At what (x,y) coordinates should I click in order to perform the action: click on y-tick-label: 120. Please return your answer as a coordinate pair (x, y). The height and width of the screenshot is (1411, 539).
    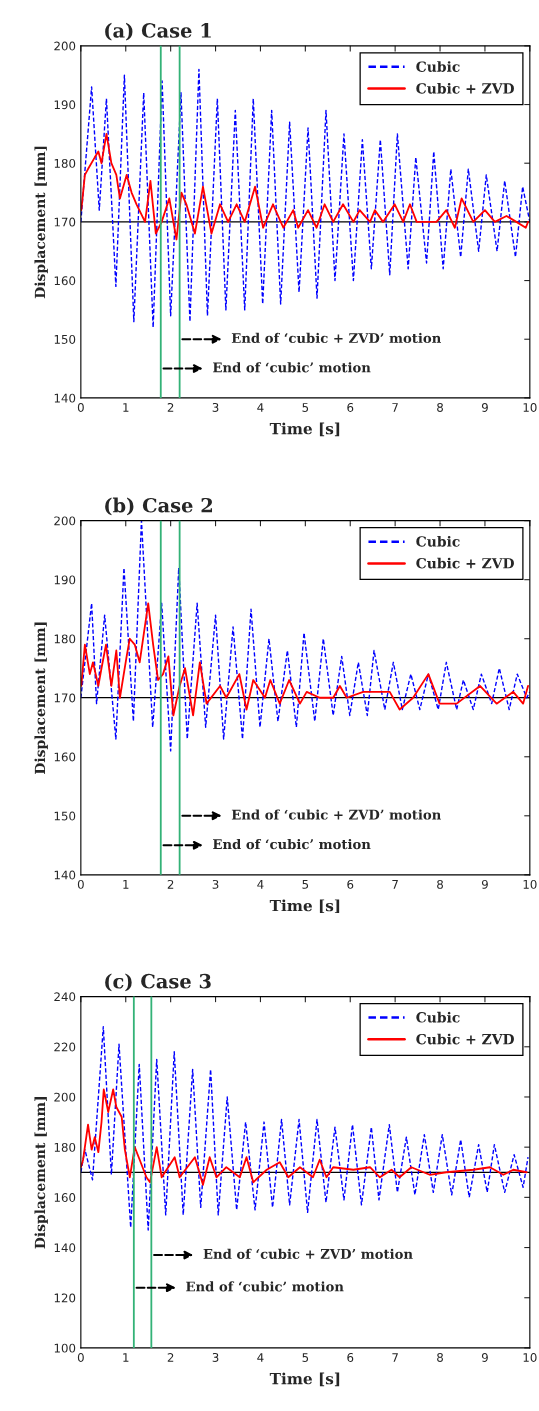
    Looking at the image, I should click on (65, 1298).